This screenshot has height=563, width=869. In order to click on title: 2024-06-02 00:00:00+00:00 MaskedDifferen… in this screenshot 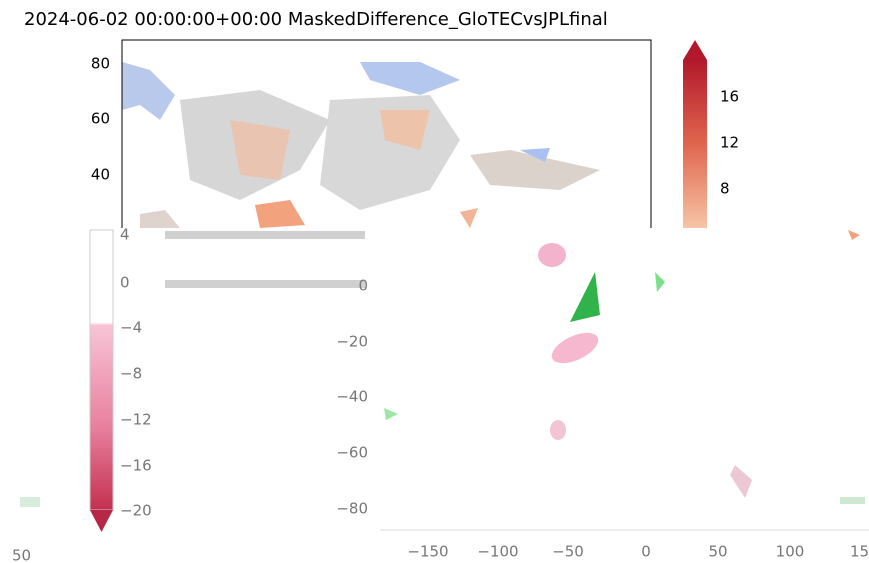, I will do `click(316, 19)`.